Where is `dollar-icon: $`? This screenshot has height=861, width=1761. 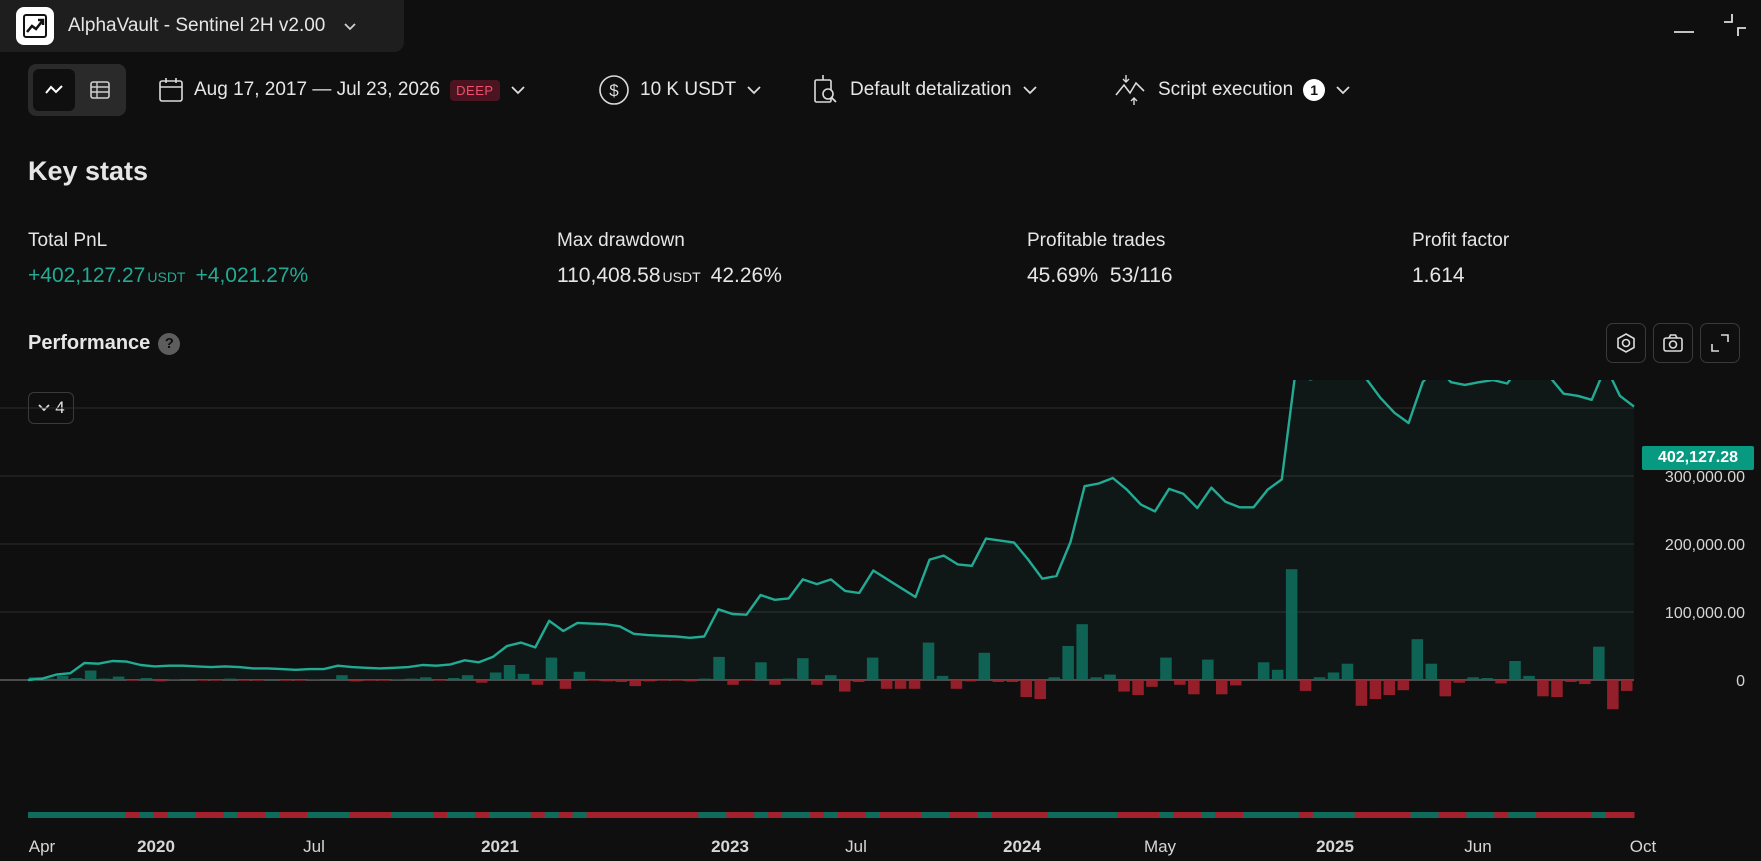 dollar-icon: $ is located at coordinates (614, 90).